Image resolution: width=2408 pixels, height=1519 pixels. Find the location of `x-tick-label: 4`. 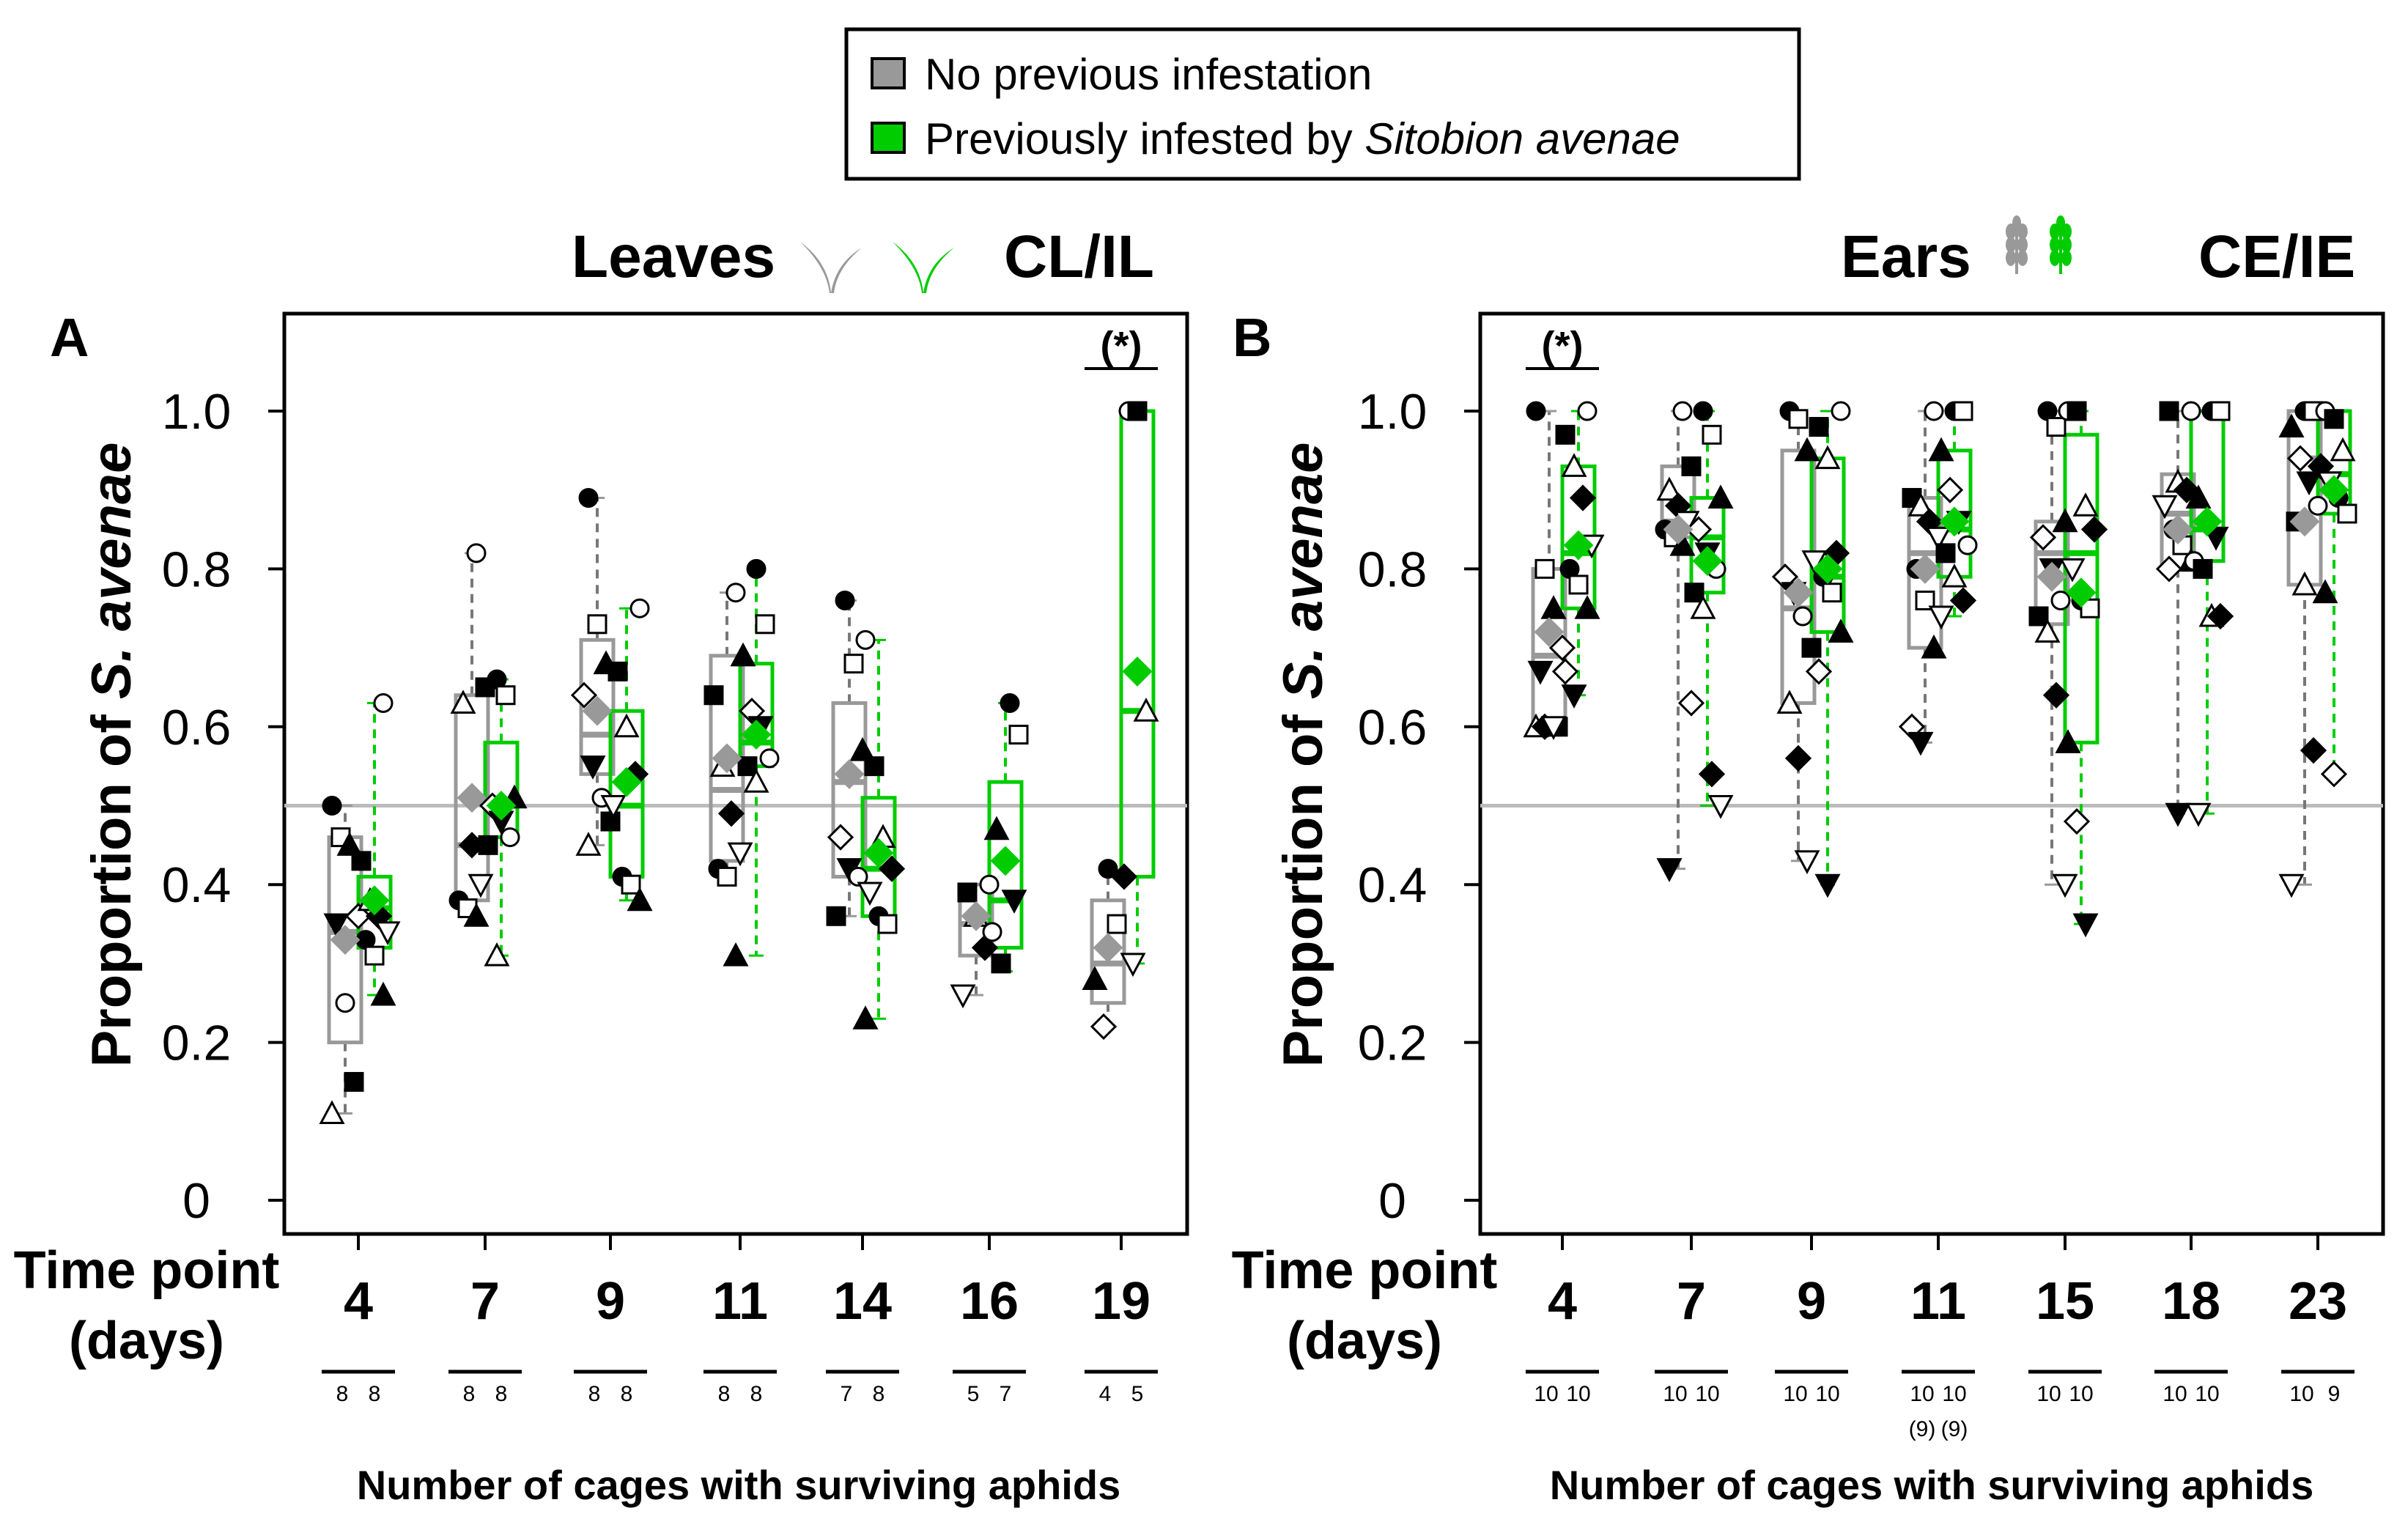

x-tick-label: 4 is located at coordinates (1562, 1301).